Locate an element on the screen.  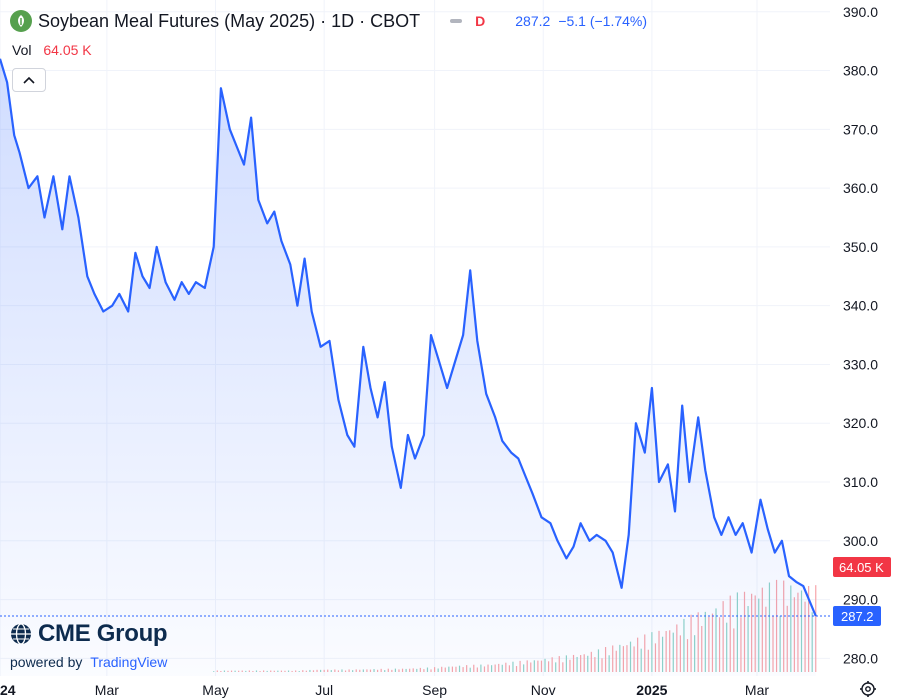
cme-globe-icon is located at coordinates (21, 634).